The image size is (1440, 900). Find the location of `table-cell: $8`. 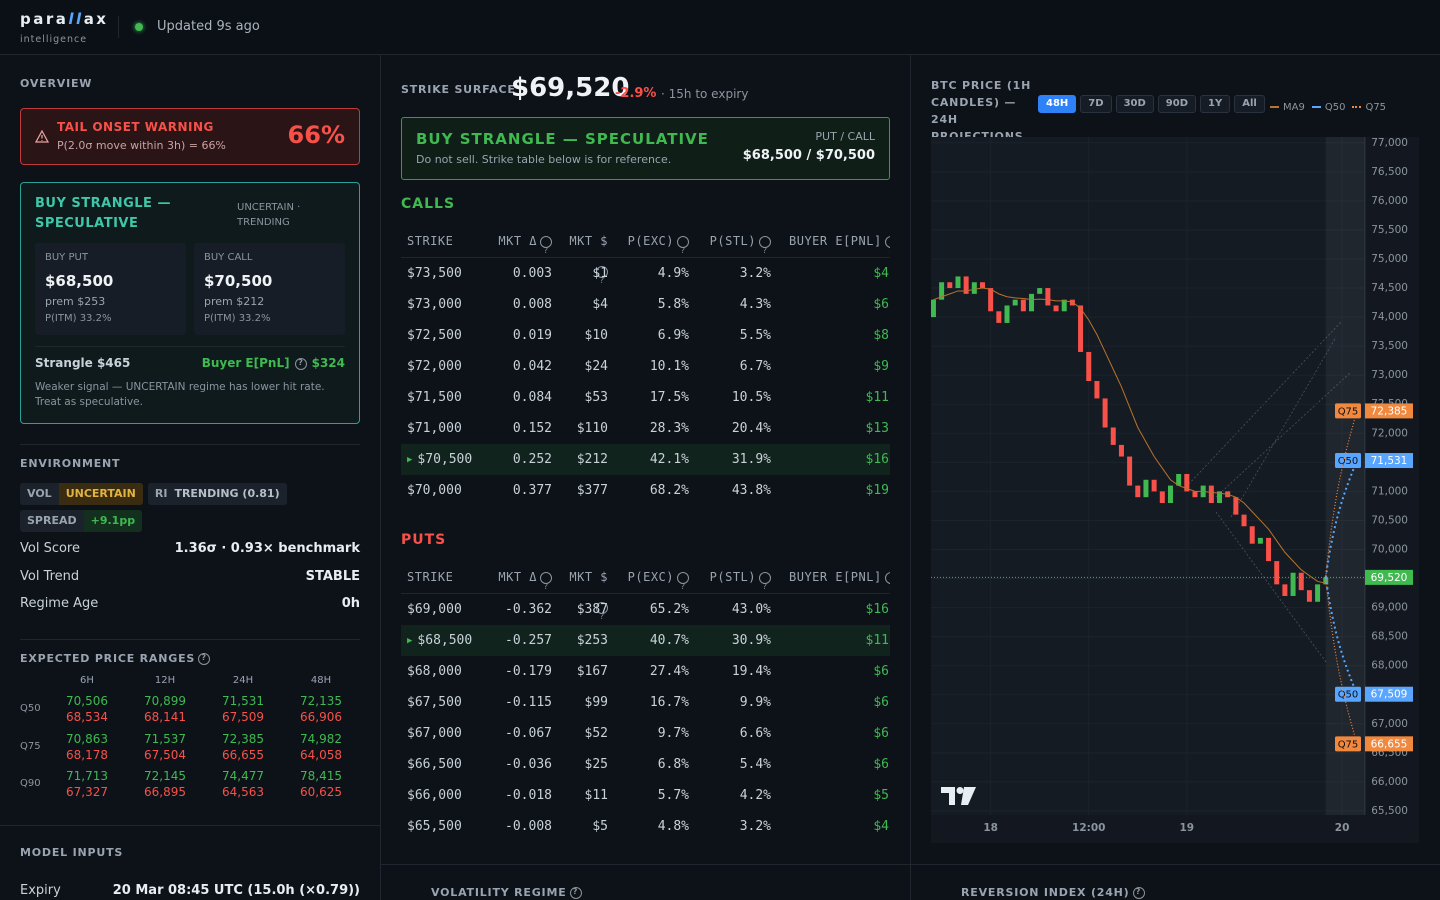

table-cell: $8 is located at coordinates (881, 335).